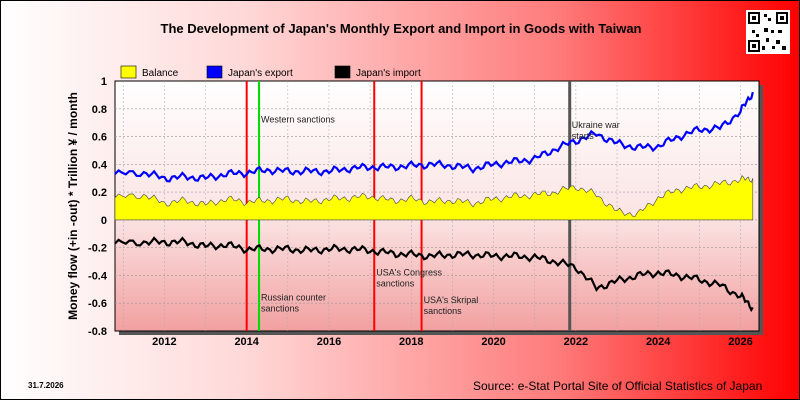 This screenshot has height=400, width=800. What do you see at coordinates (100, 165) in the screenshot?
I see `y-tick-label: 0.4` at bounding box center [100, 165].